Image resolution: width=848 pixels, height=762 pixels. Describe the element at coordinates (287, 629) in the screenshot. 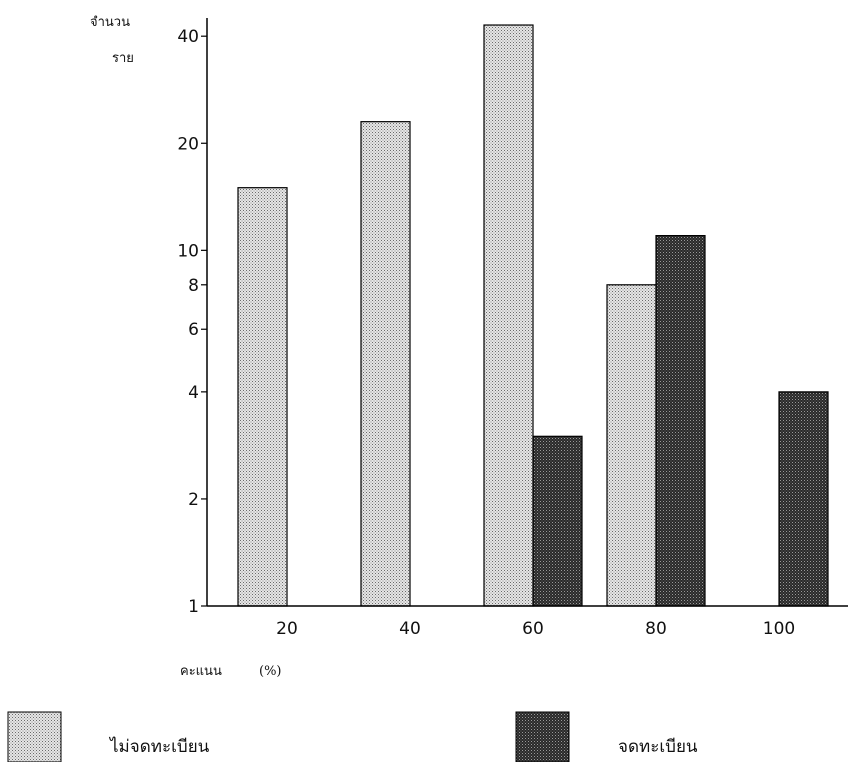

I see `x-tick-label: 20` at that location.